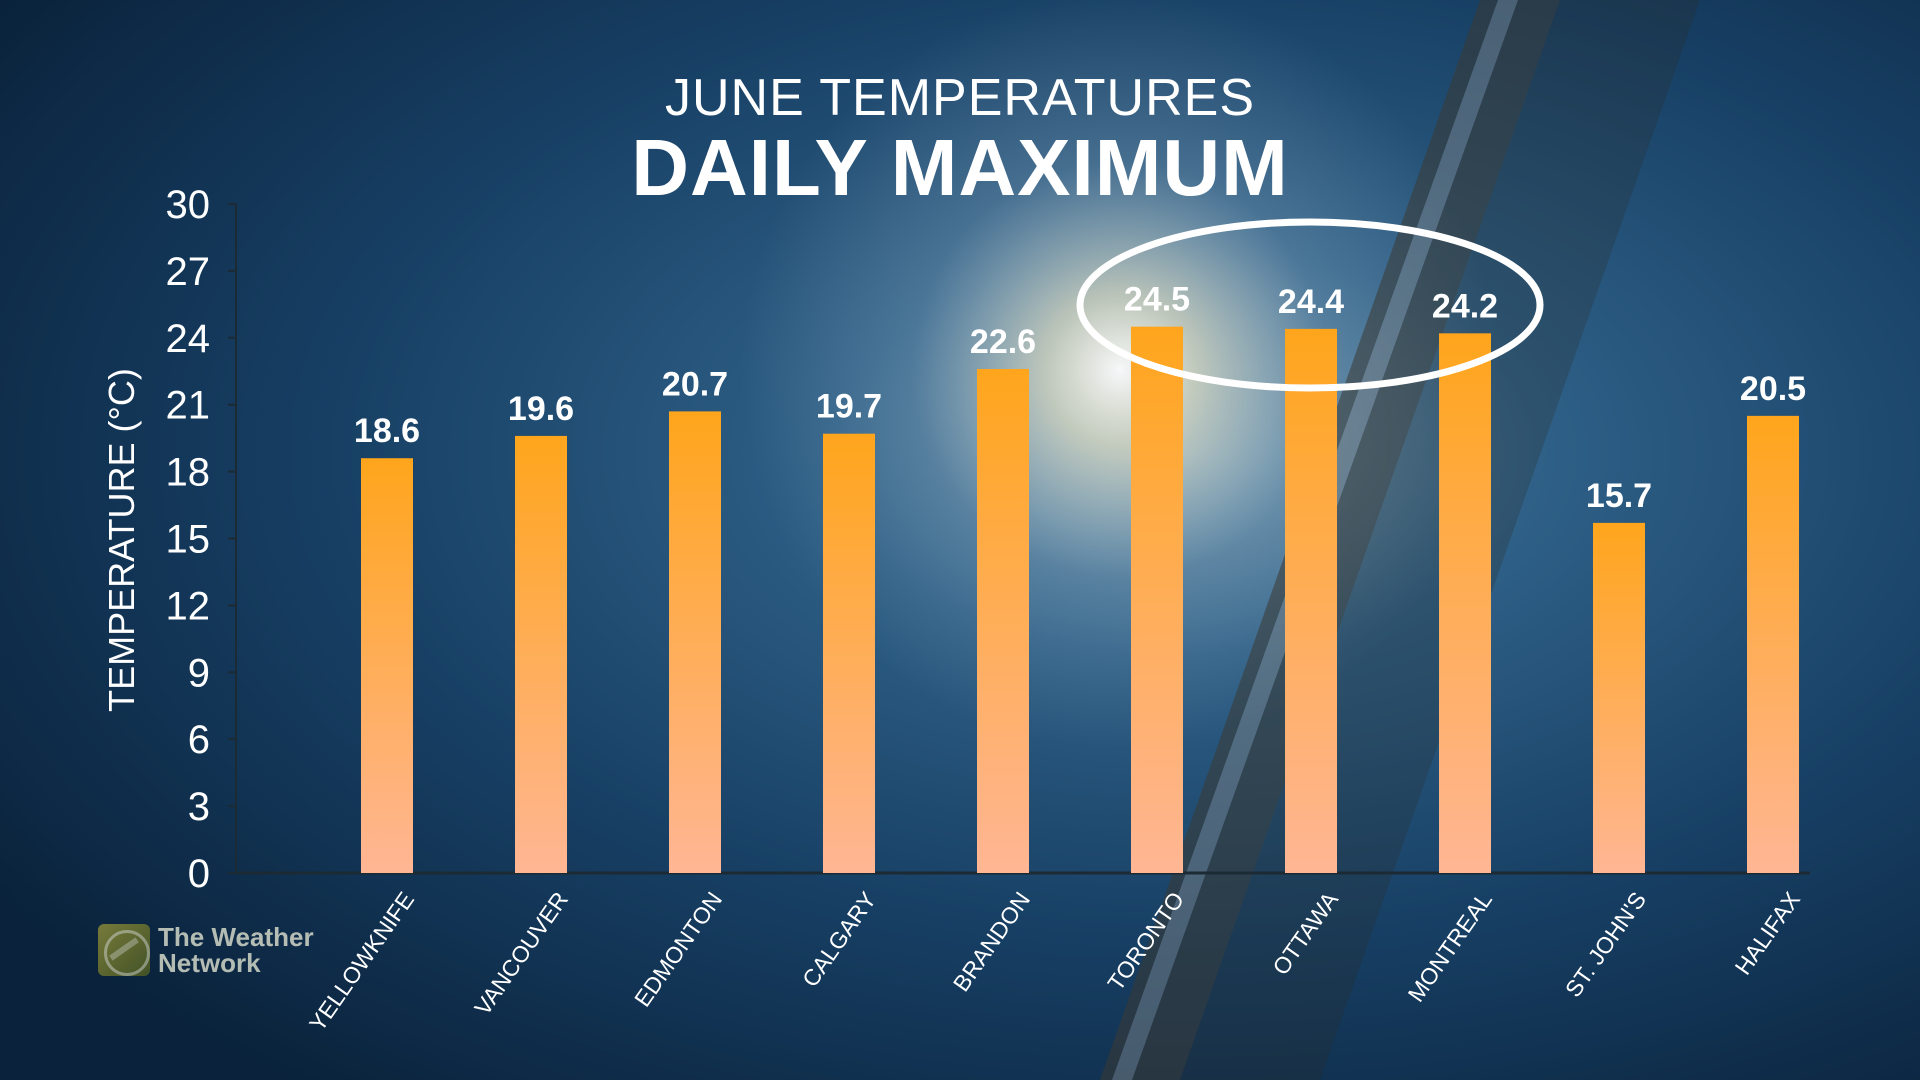  What do you see at coordinates (387, 665) in the screenshot?
I see `bar-yellowknife` at bounding box center [387, 665].